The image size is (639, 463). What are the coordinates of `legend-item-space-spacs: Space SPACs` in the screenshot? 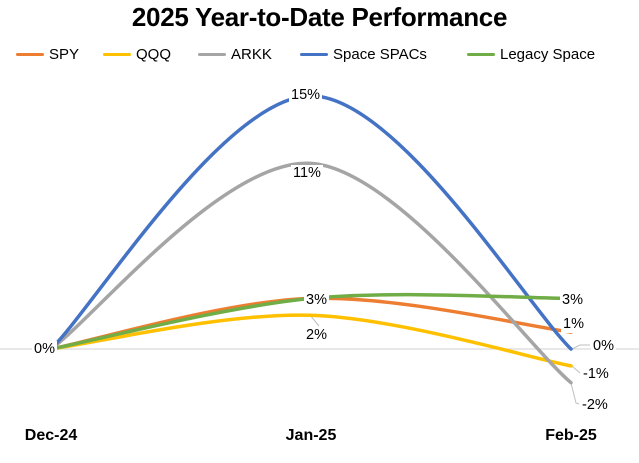 It's located at (363, 54).